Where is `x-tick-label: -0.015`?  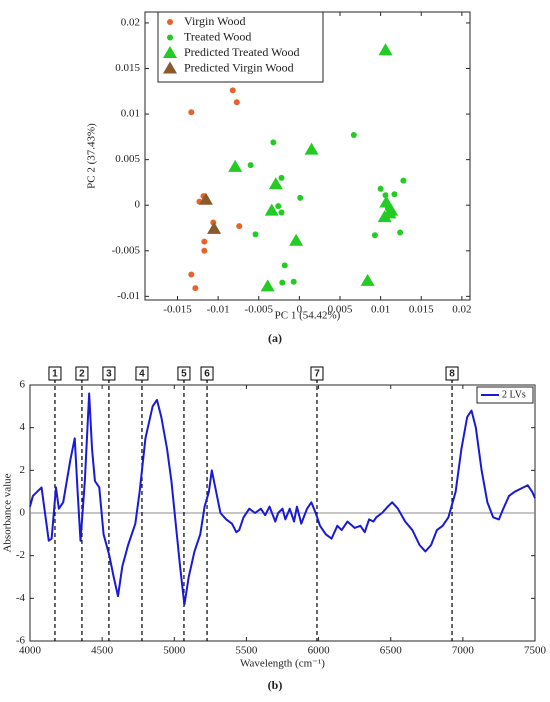 x-tick-label: -0.015 is located at coordinates (177, 310).